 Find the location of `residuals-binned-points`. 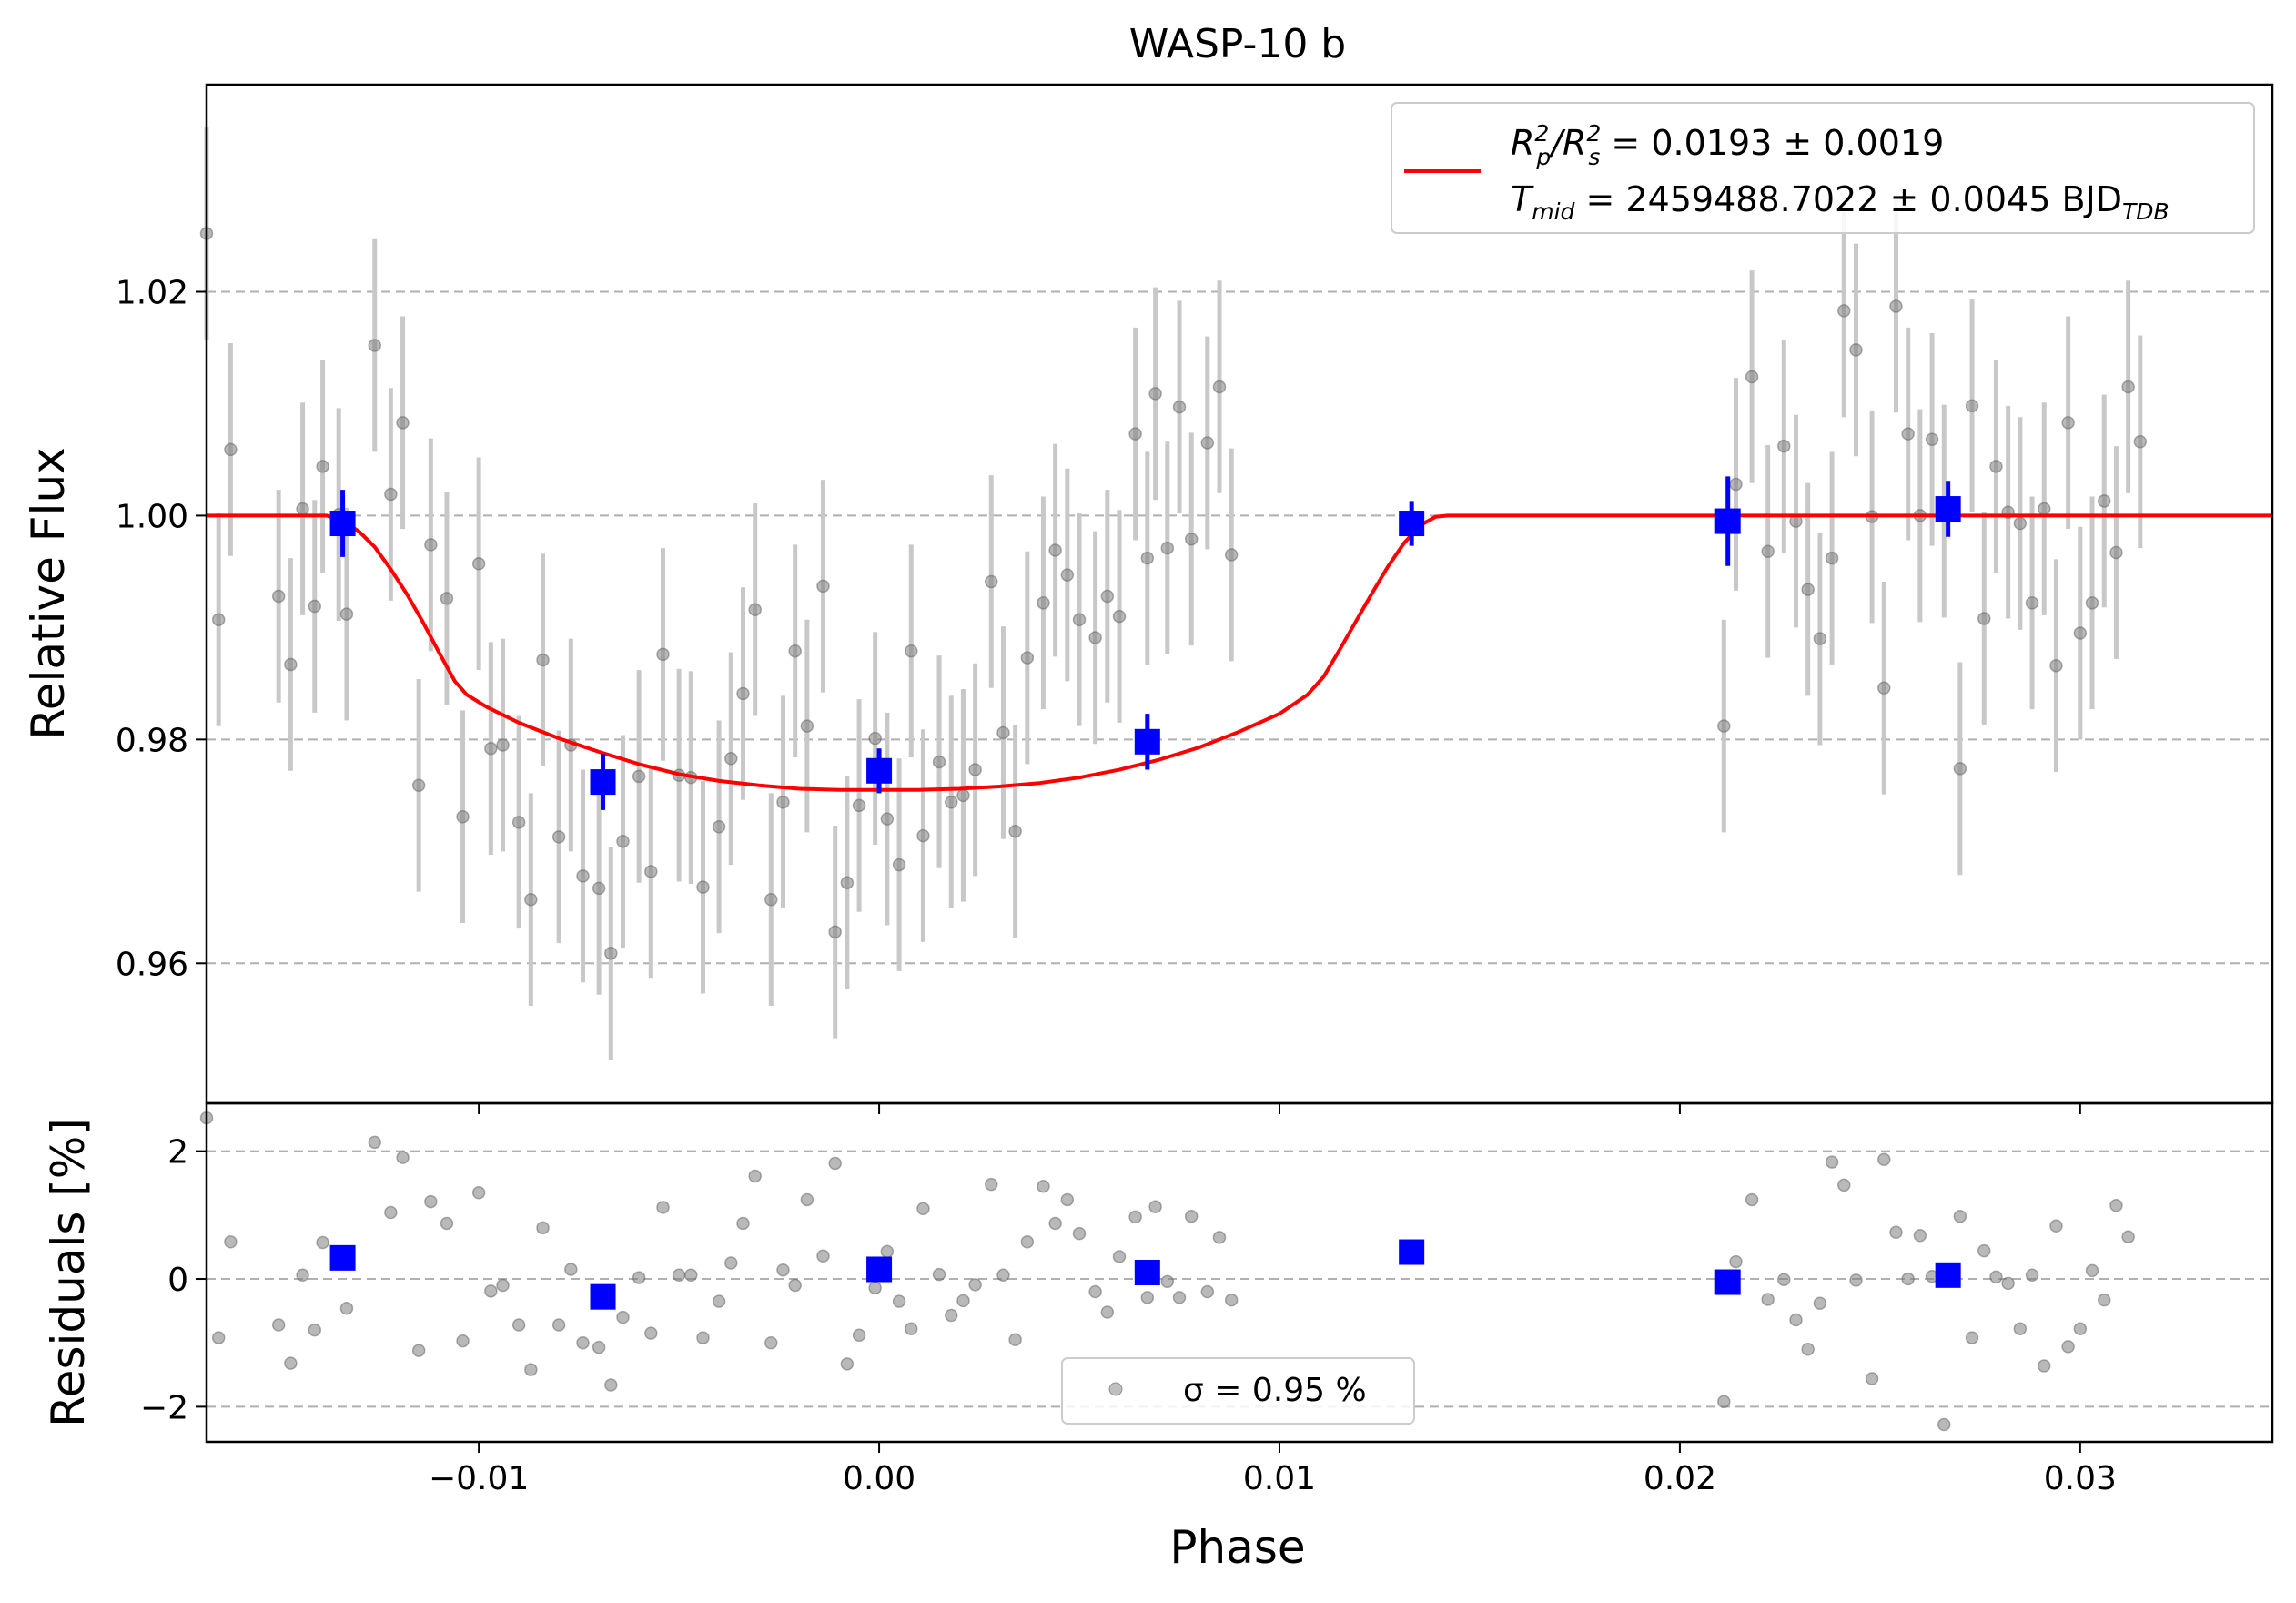

residuals-binned-points is located at coordinates (1145, 1274).